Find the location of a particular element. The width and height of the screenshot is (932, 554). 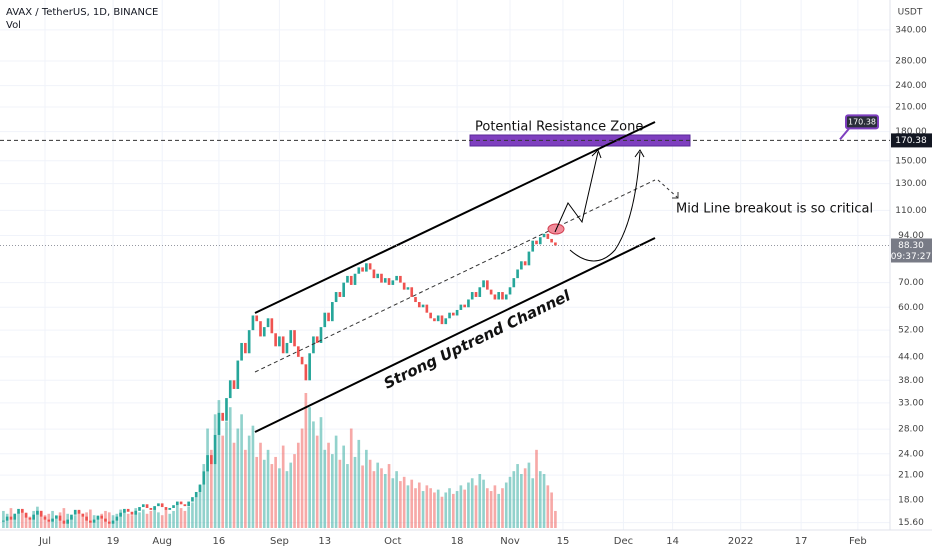

y-tick-label: 60.00 is located at coordinates (911, 308).